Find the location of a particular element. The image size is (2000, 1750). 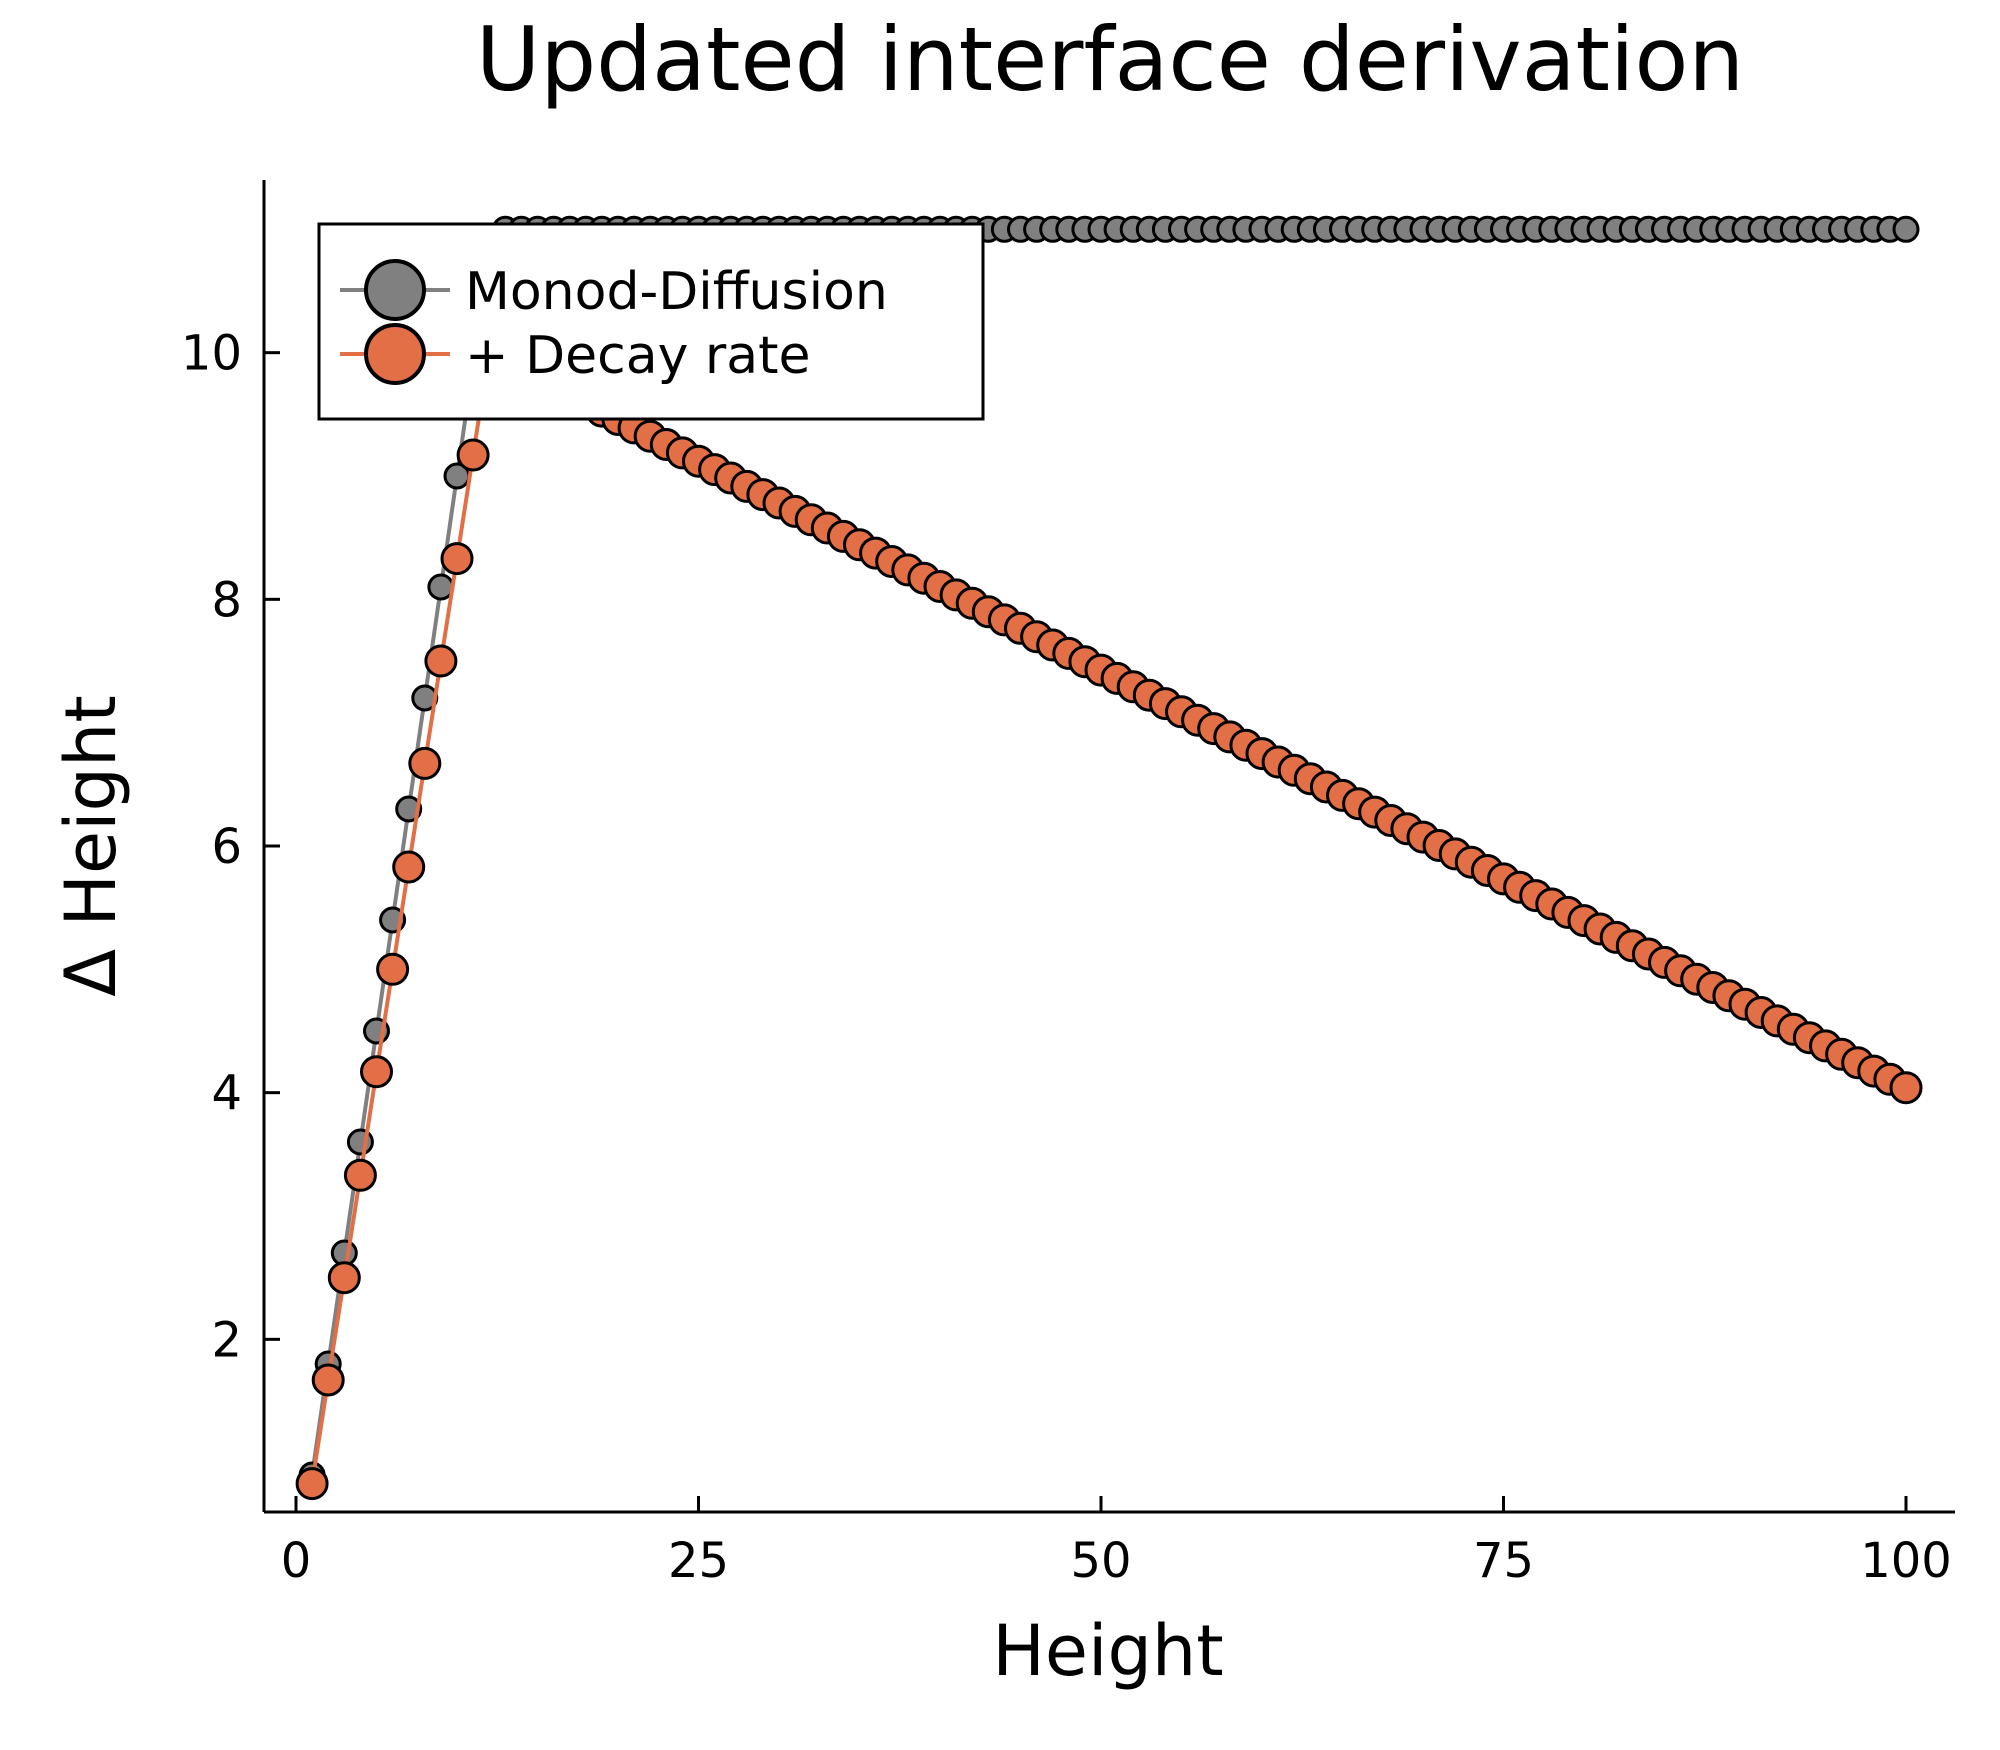

legend-marker-monod is located at coordinates (395, 290).